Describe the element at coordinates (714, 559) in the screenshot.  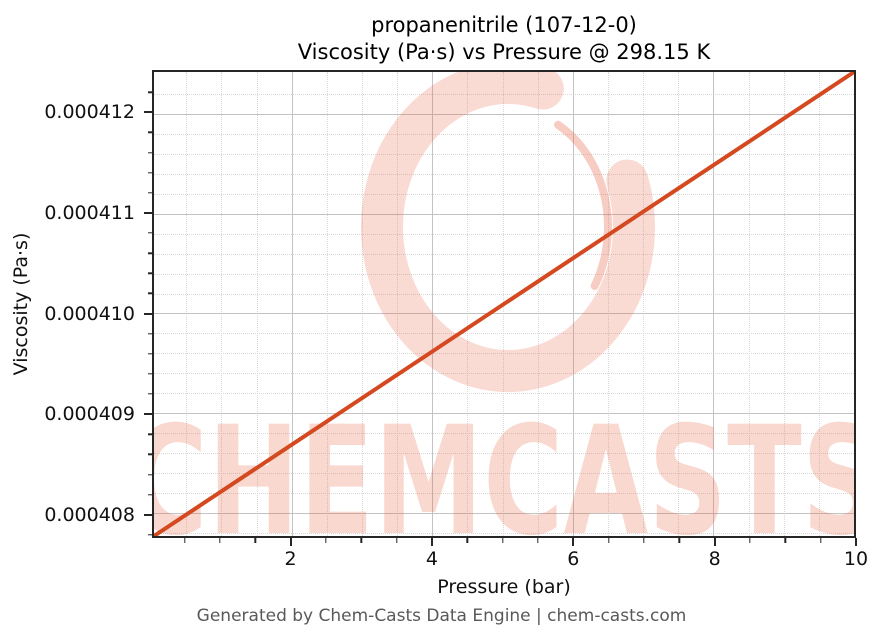
I see `x-tick-label: 8` at that location.